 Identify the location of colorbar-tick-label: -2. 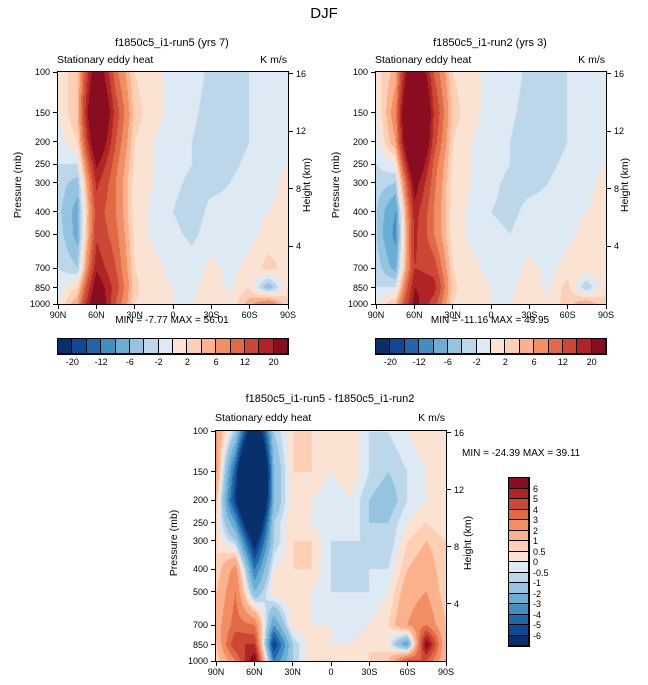
(537, 593).